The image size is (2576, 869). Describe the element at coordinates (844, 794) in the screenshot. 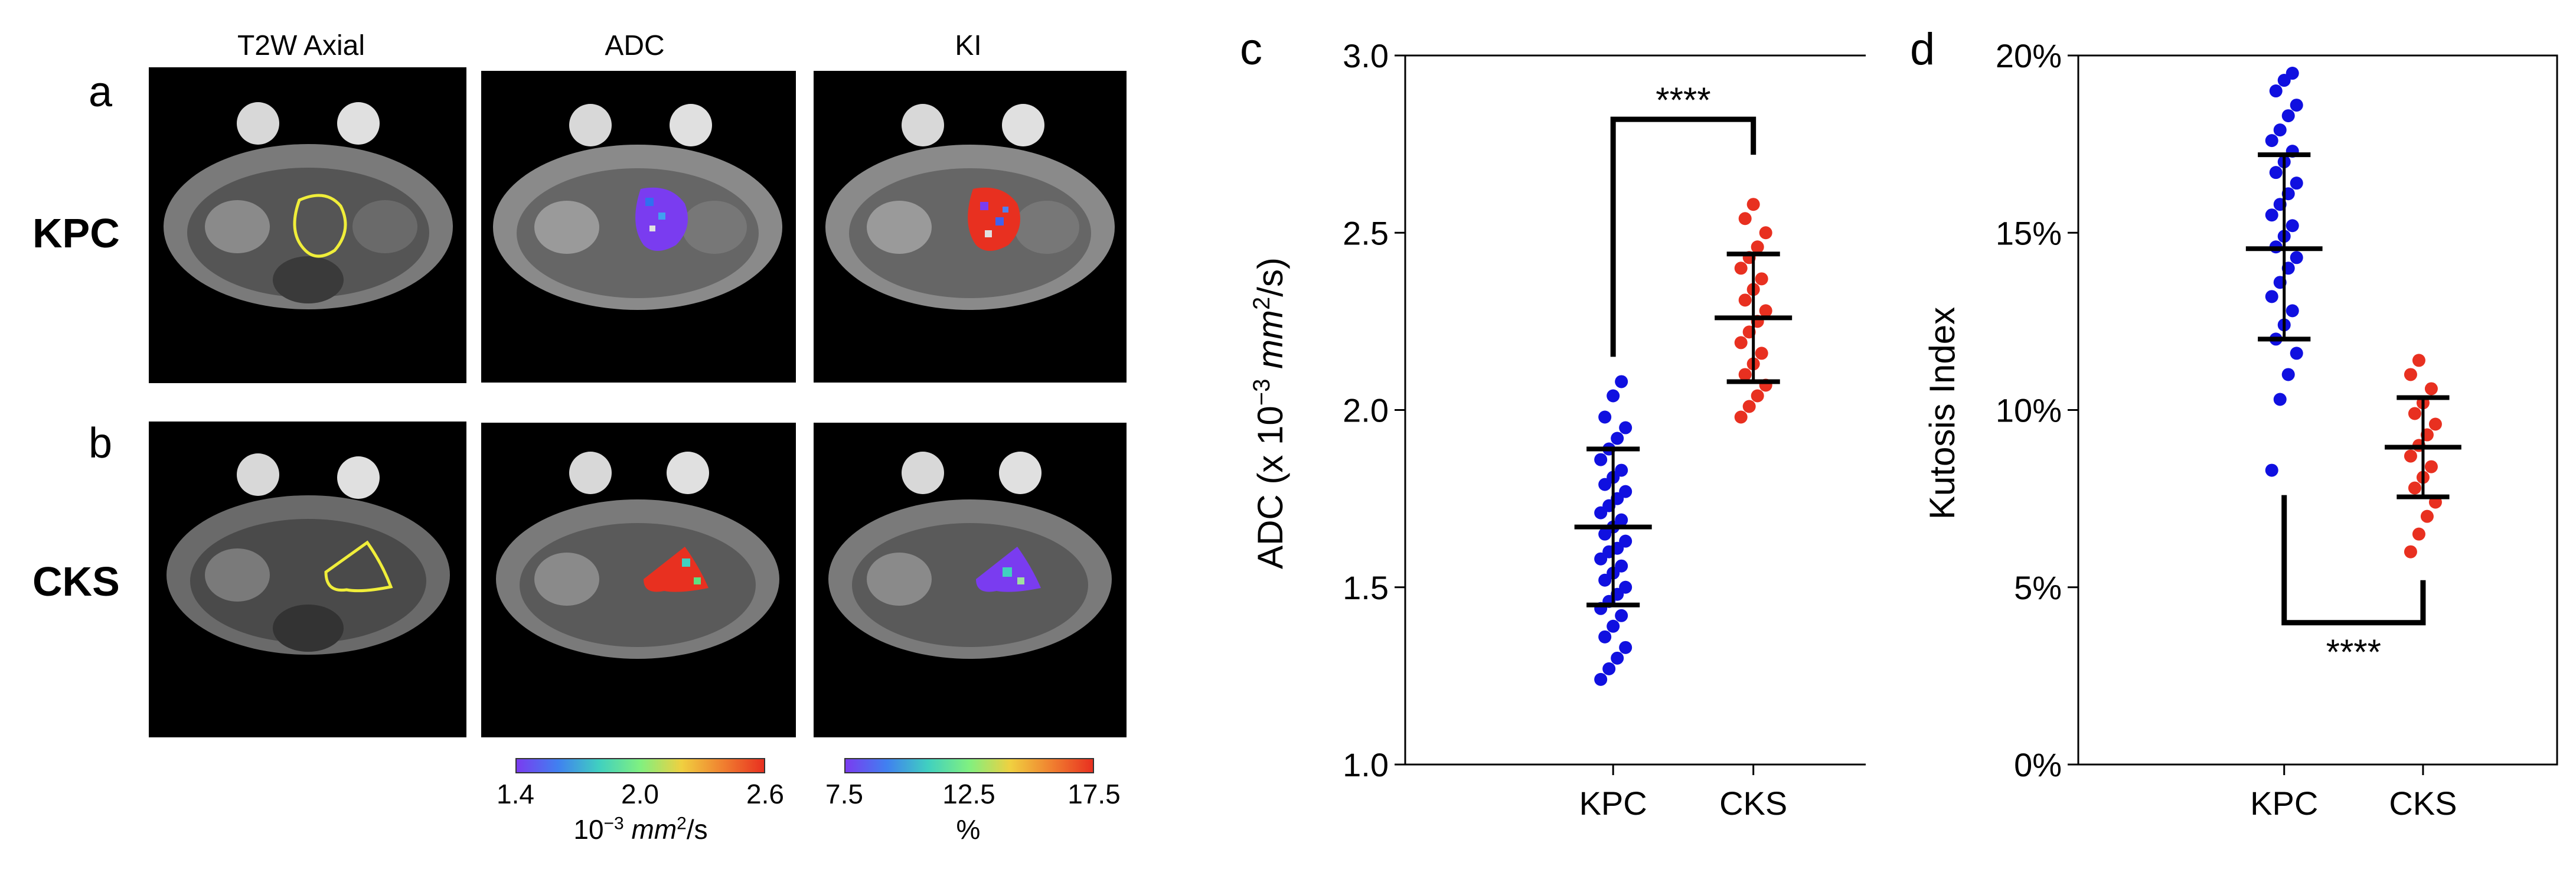

I see `ki-colorbar-tick: 7.5` at that location.